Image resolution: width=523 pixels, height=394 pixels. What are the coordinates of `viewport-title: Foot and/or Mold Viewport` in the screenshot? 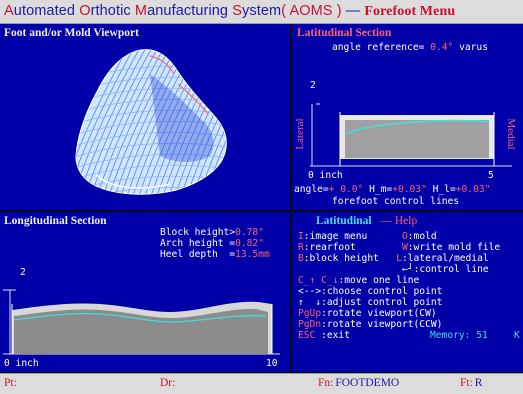 It's located at (71, 33).